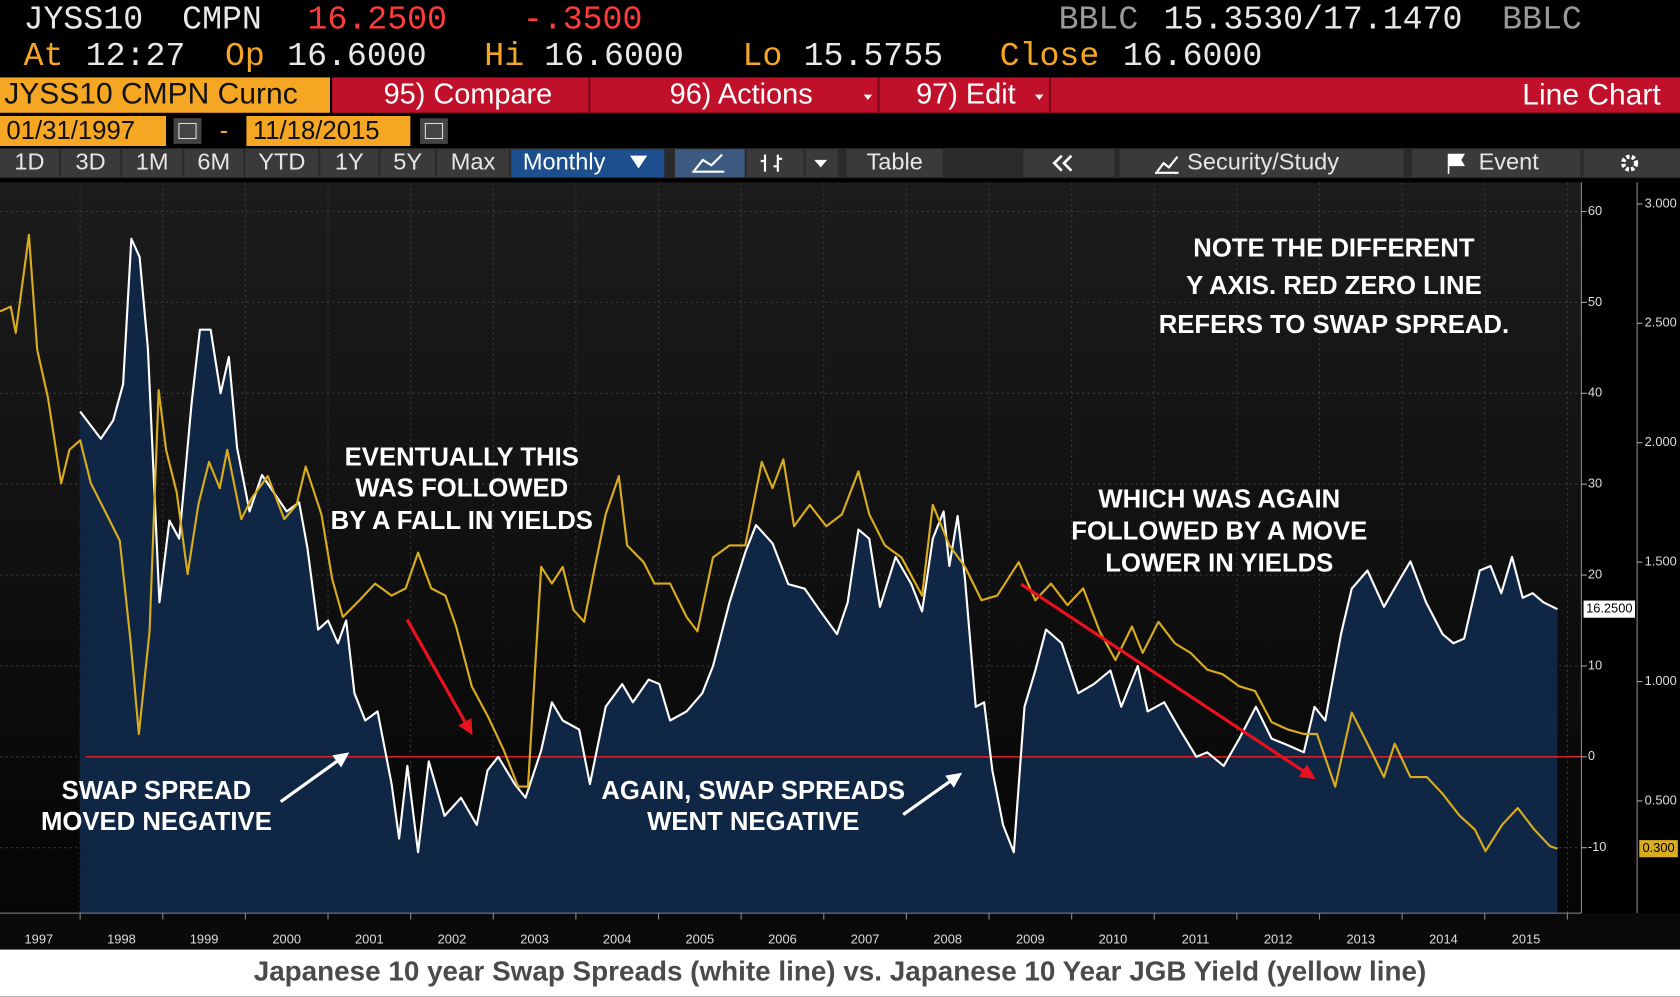  What do you see at coordinates (349, 161) in the screenshot?
I see `period-label: 1Y` at bounding box center [349, 161].